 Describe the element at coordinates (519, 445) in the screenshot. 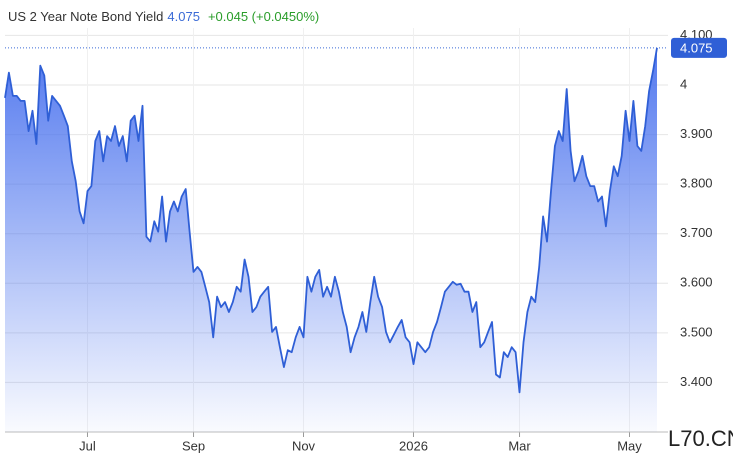

I see `x-tick-label: Mar` at that location.